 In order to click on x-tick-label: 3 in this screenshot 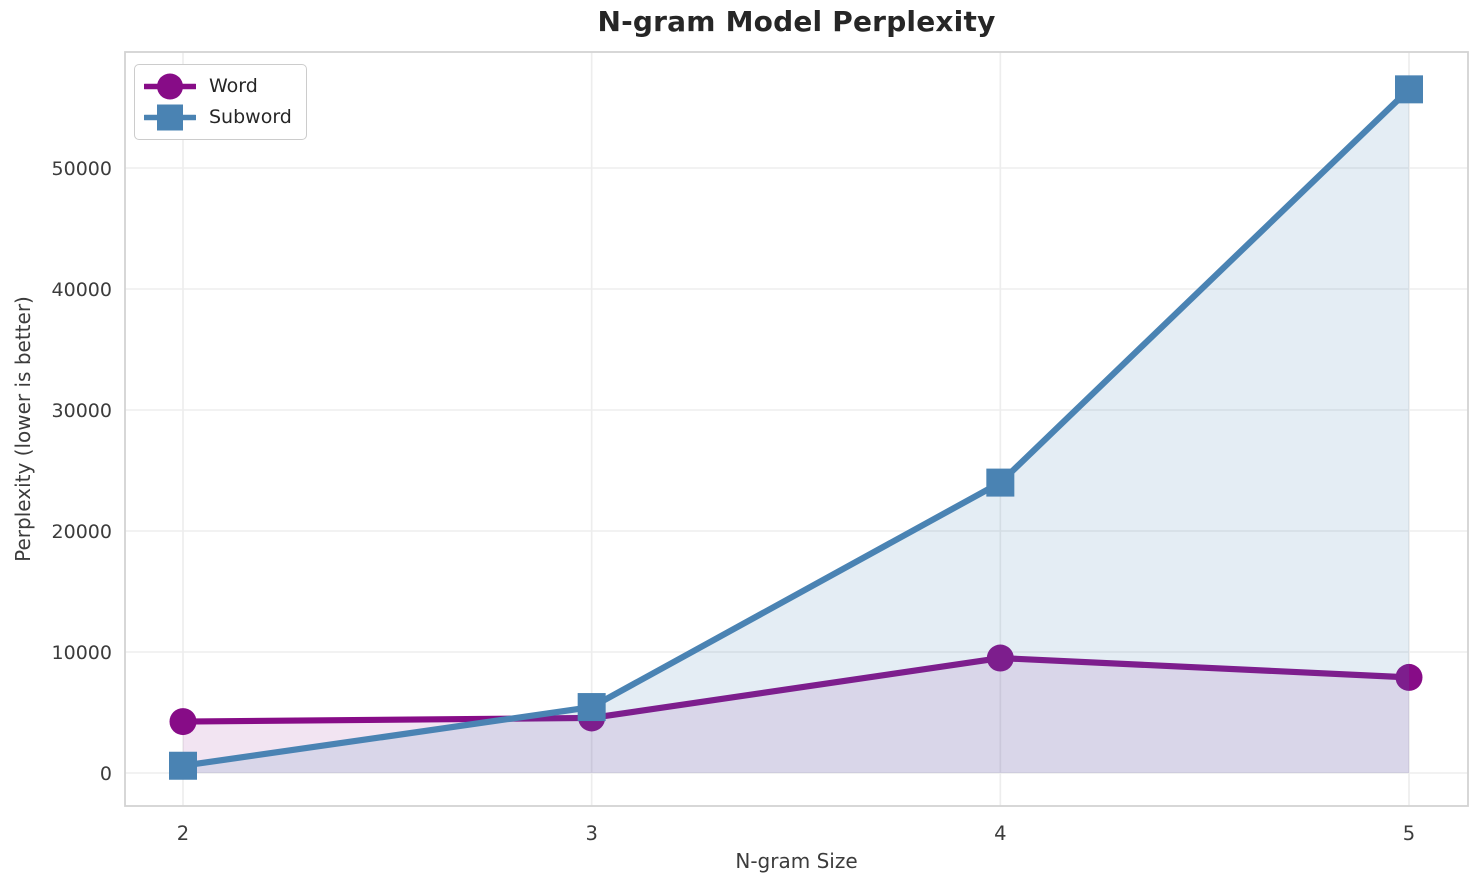, I will do `click(591, 833)`.